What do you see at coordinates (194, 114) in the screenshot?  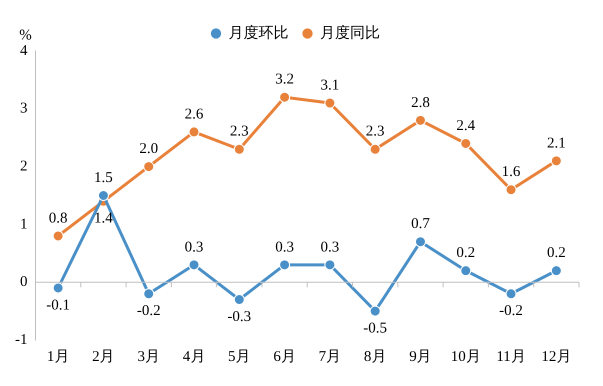 I see `data-label: 2.6` at bounding box center [194, 114].